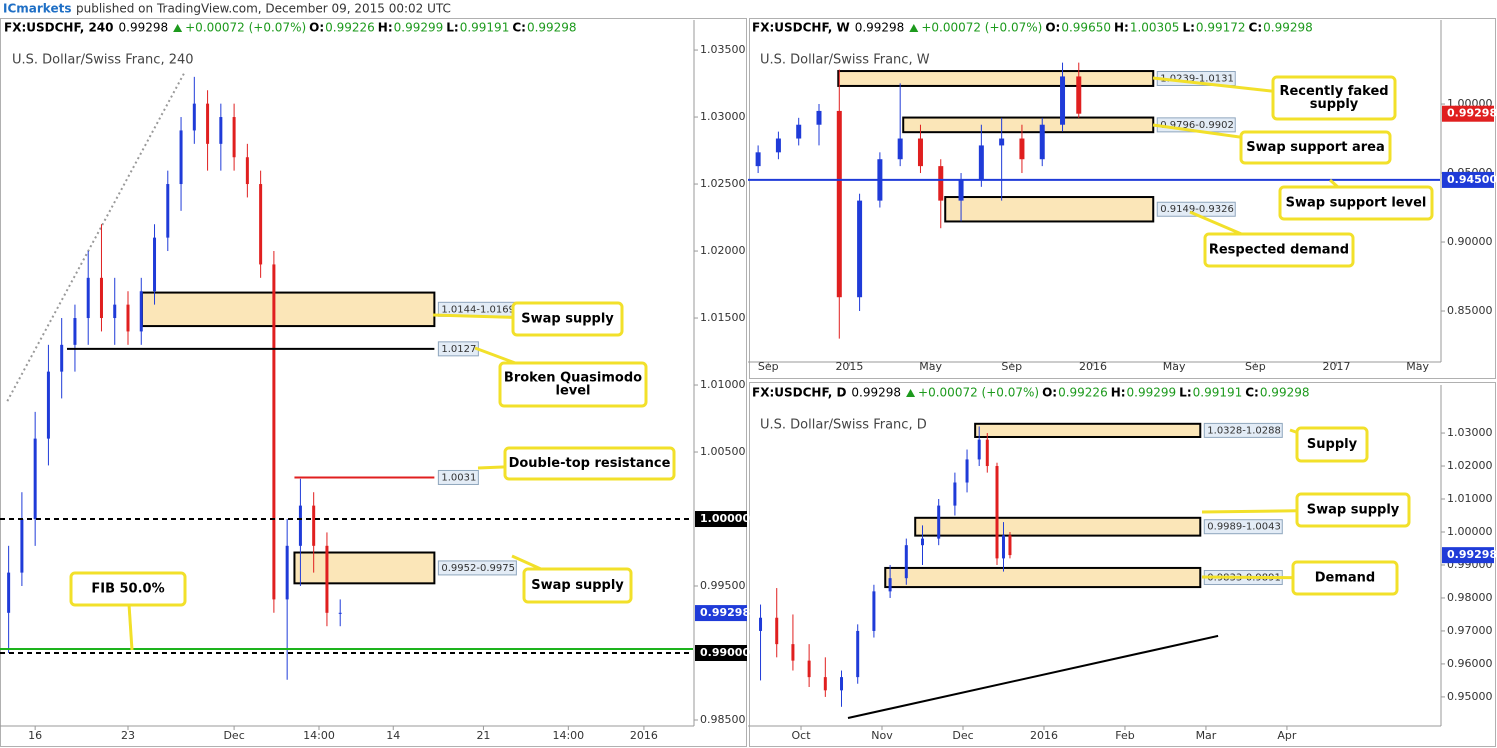 This screenshot has width=1497, height=748. I want to click on y-tick-label: 1.00000, so click(1470, 531).